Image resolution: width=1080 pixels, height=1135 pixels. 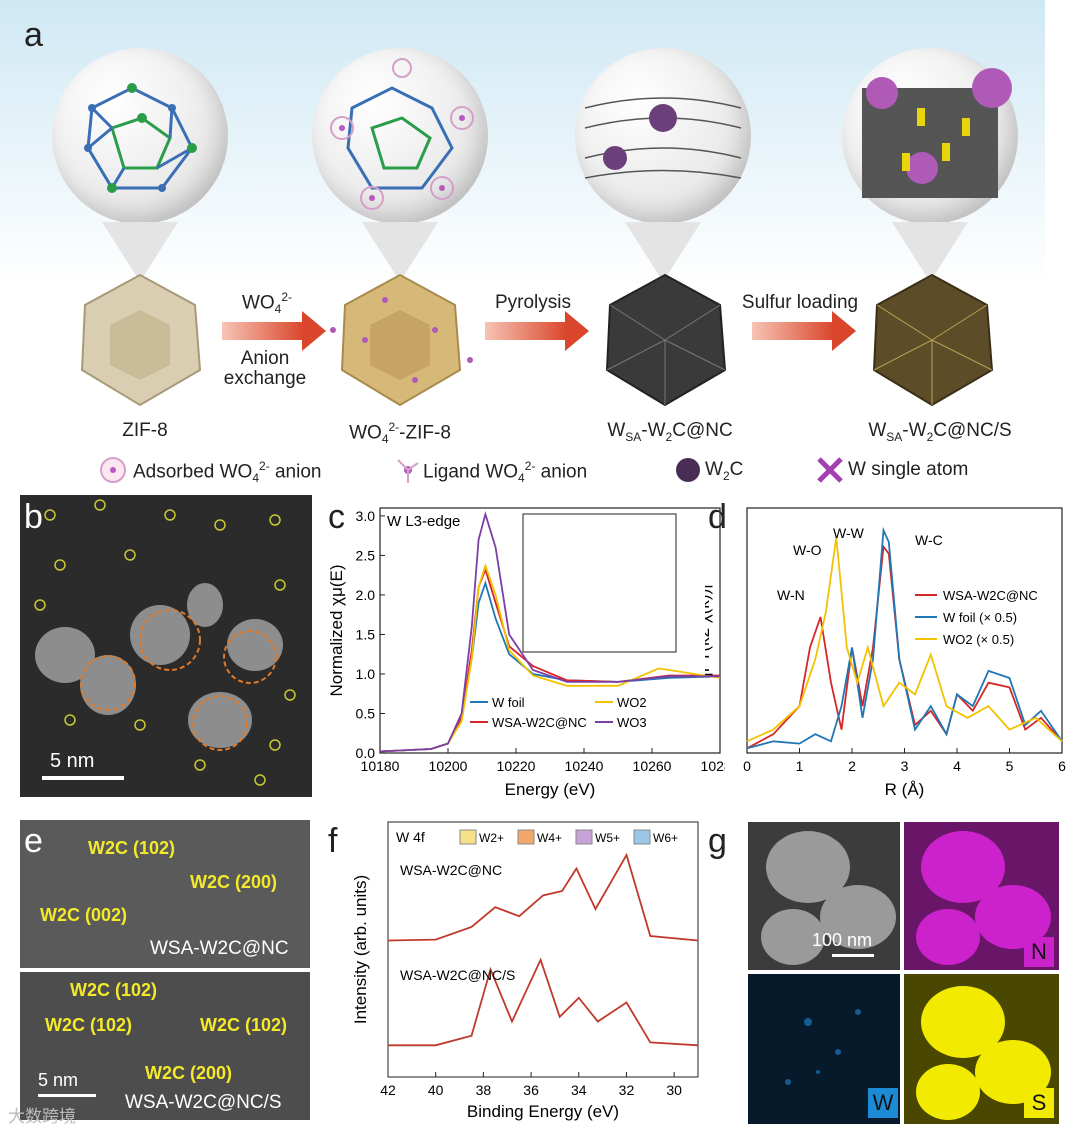 I want to click on hrtem-image-top, so click(x=165, y=894).